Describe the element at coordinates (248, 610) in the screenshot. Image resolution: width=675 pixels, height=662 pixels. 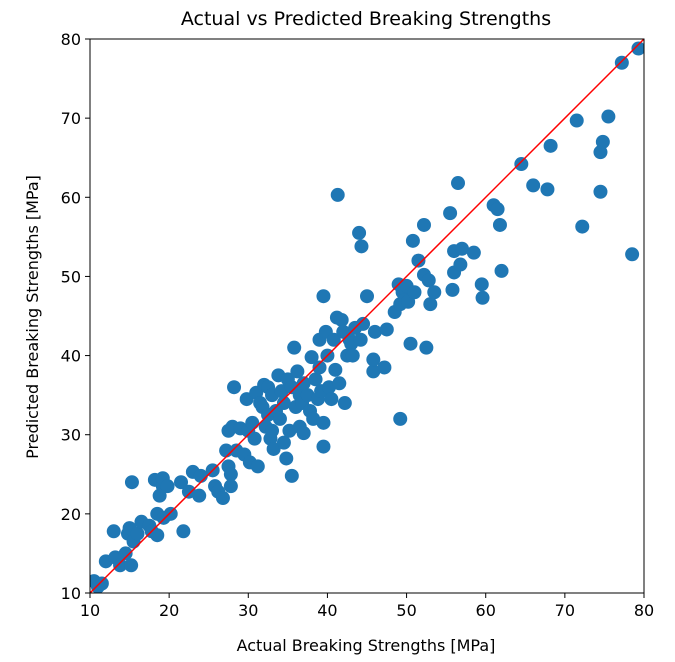
I see `x-tick-label: 30` at that location.